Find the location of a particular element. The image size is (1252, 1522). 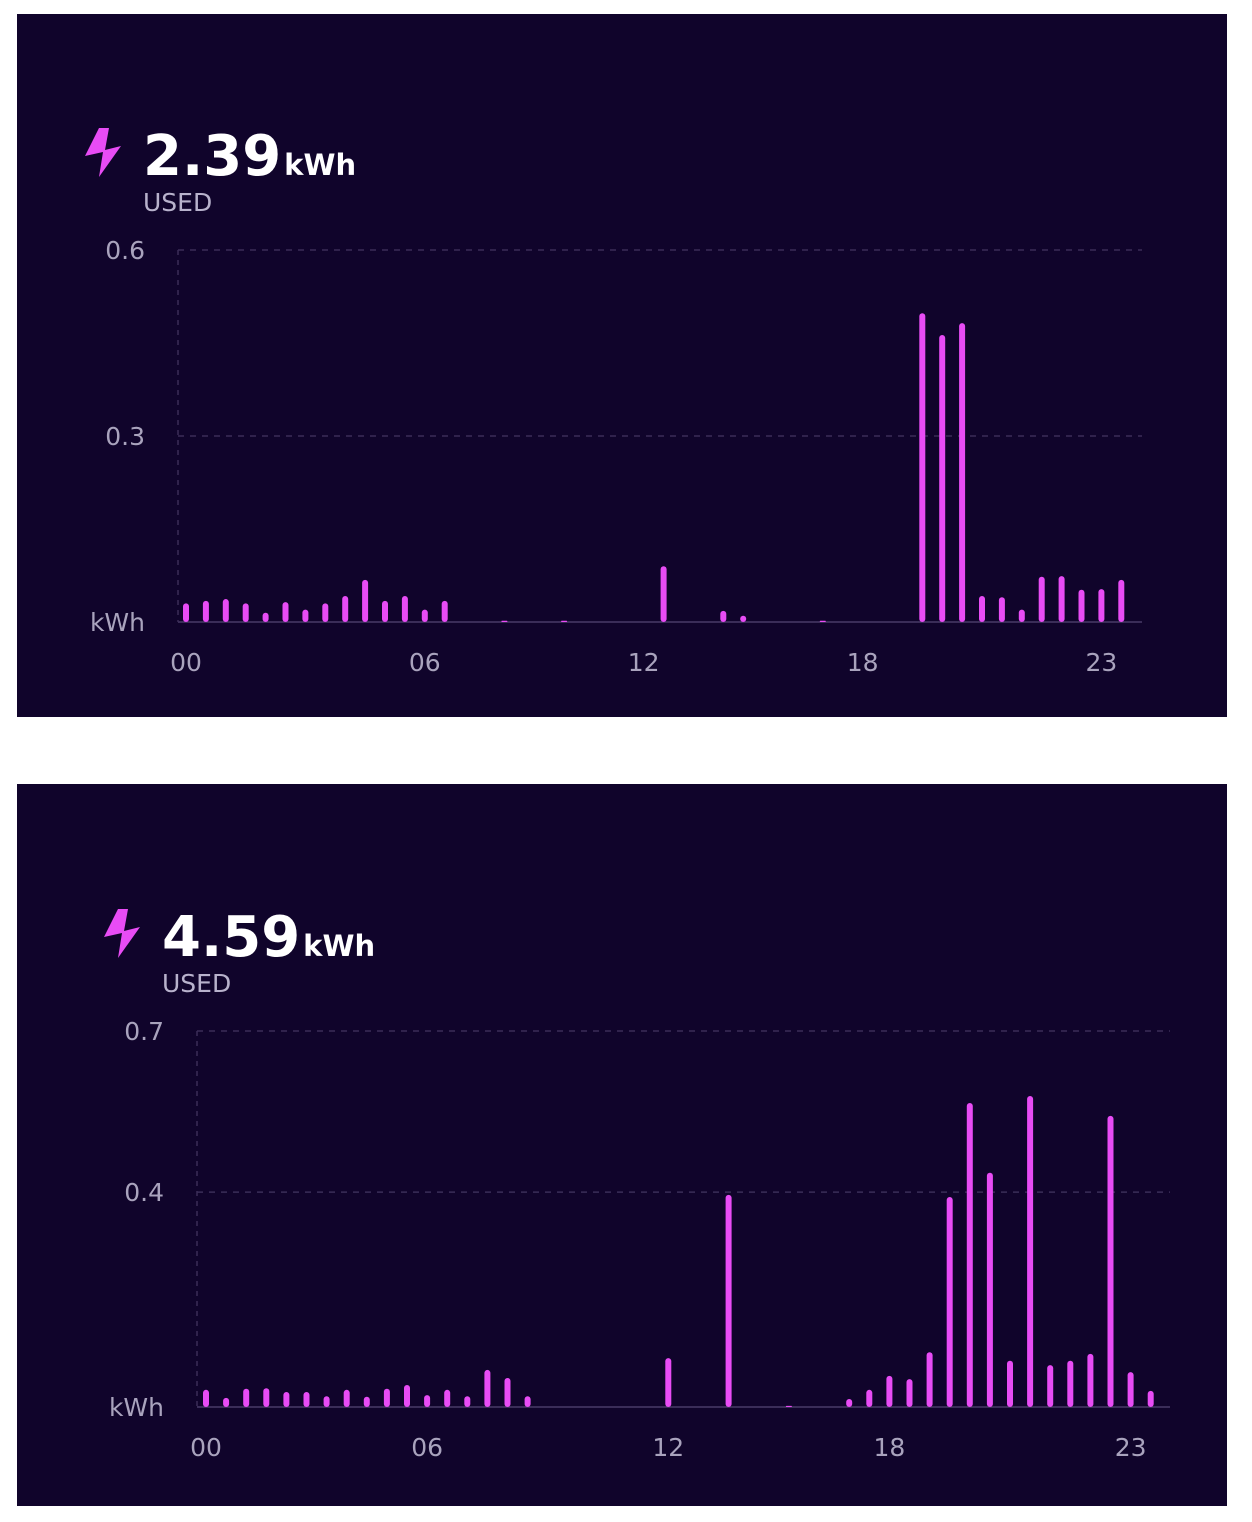

y-tick-label: 0.4 is located at coordinates (144, 1192).